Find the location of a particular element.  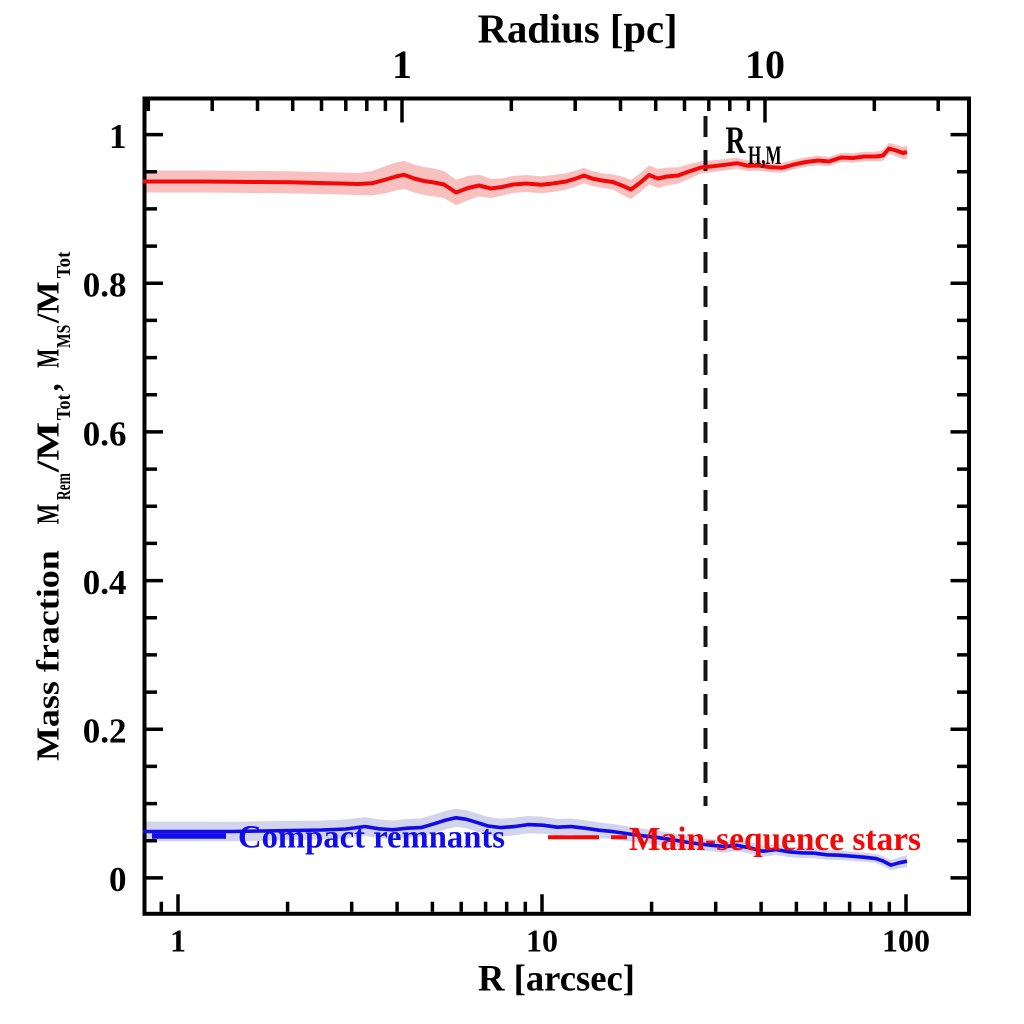

svg-text: 0 is located at coordinates (118, 879).